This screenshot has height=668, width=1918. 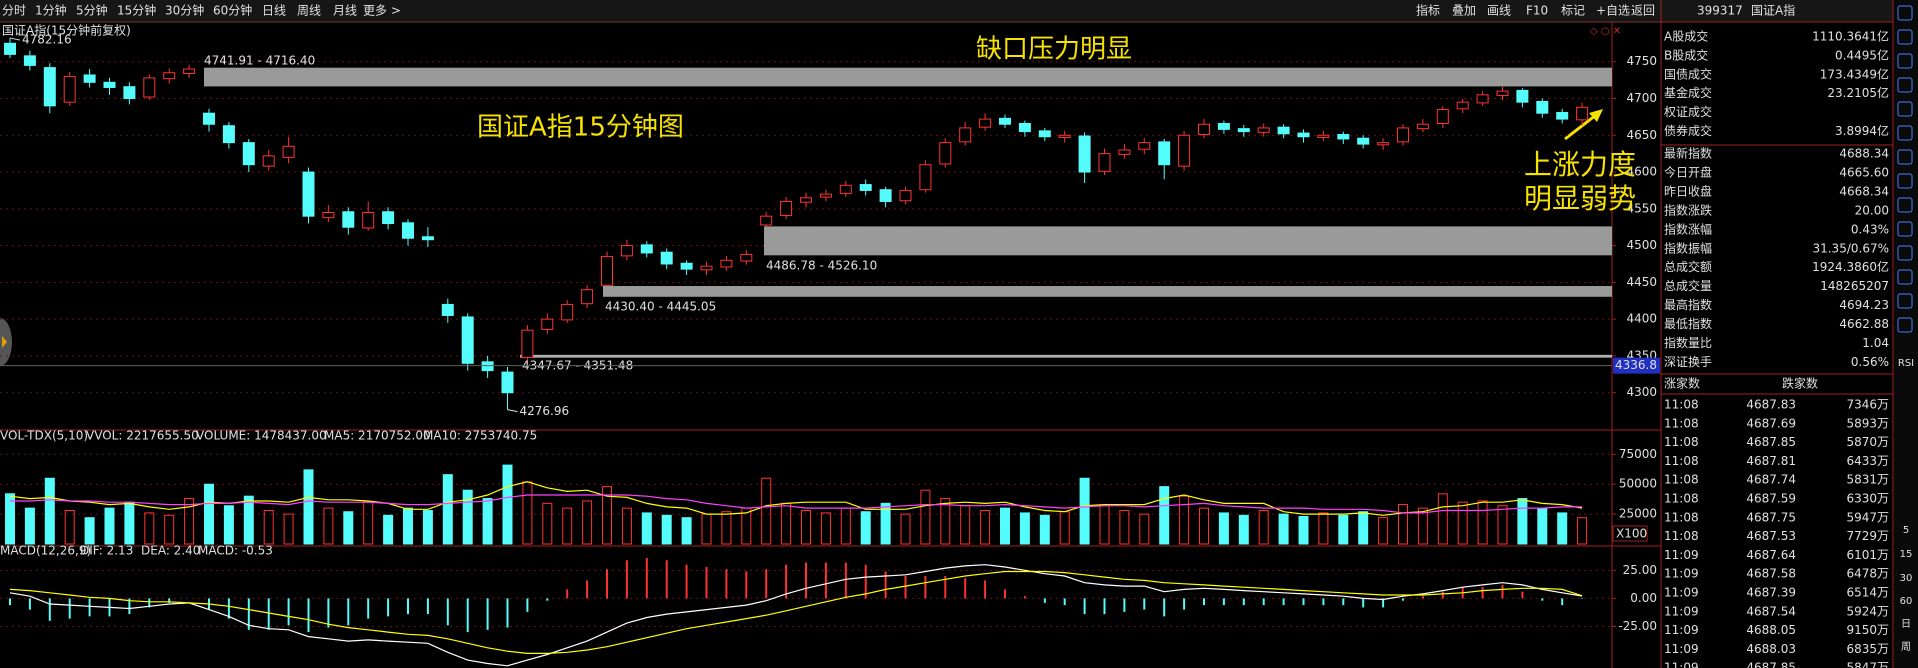 What do you see at coordinates (1906, 647) in the screenshot?
I see `side-label: 周` at bounding box center [1906, 647].